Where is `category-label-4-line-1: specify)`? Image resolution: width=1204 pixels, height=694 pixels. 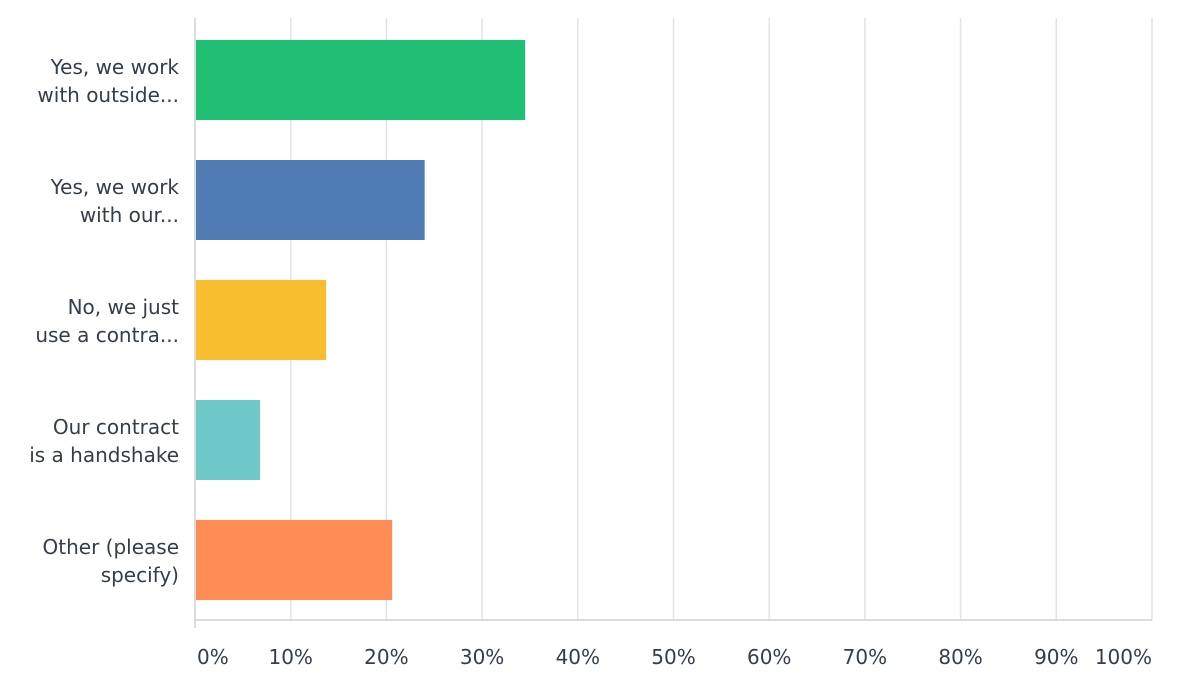
category-label-4-line-1: specify) is located at coordinates (140, 575).